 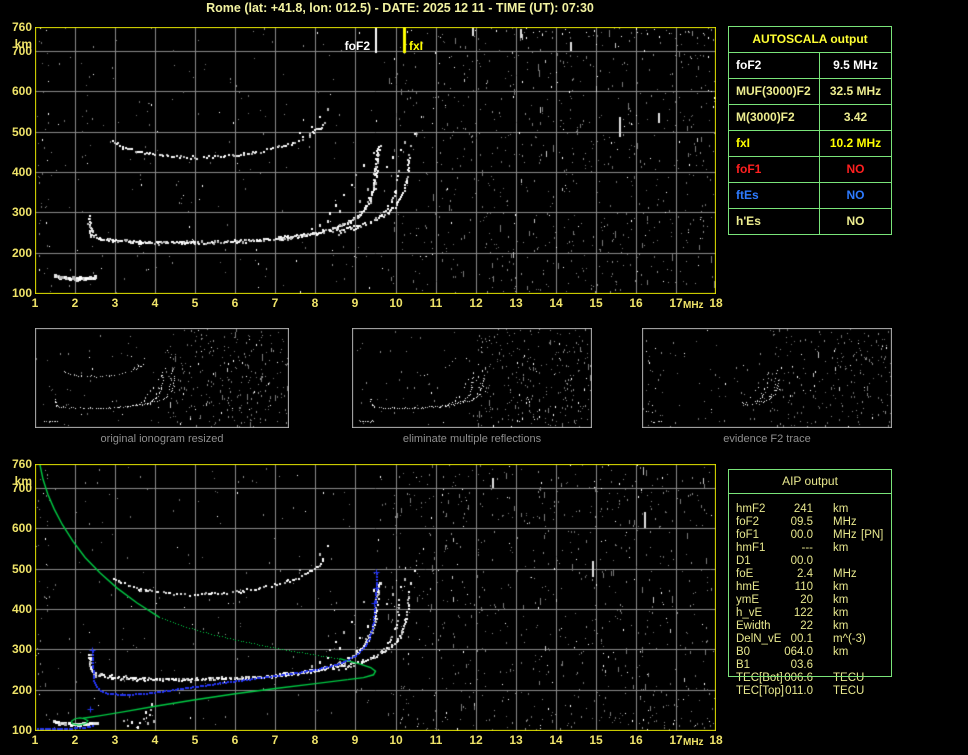 What do you see at coordinates (803, 509) in the screenshot?
I see `aip-value: 241` at bounding box center [803, 509].